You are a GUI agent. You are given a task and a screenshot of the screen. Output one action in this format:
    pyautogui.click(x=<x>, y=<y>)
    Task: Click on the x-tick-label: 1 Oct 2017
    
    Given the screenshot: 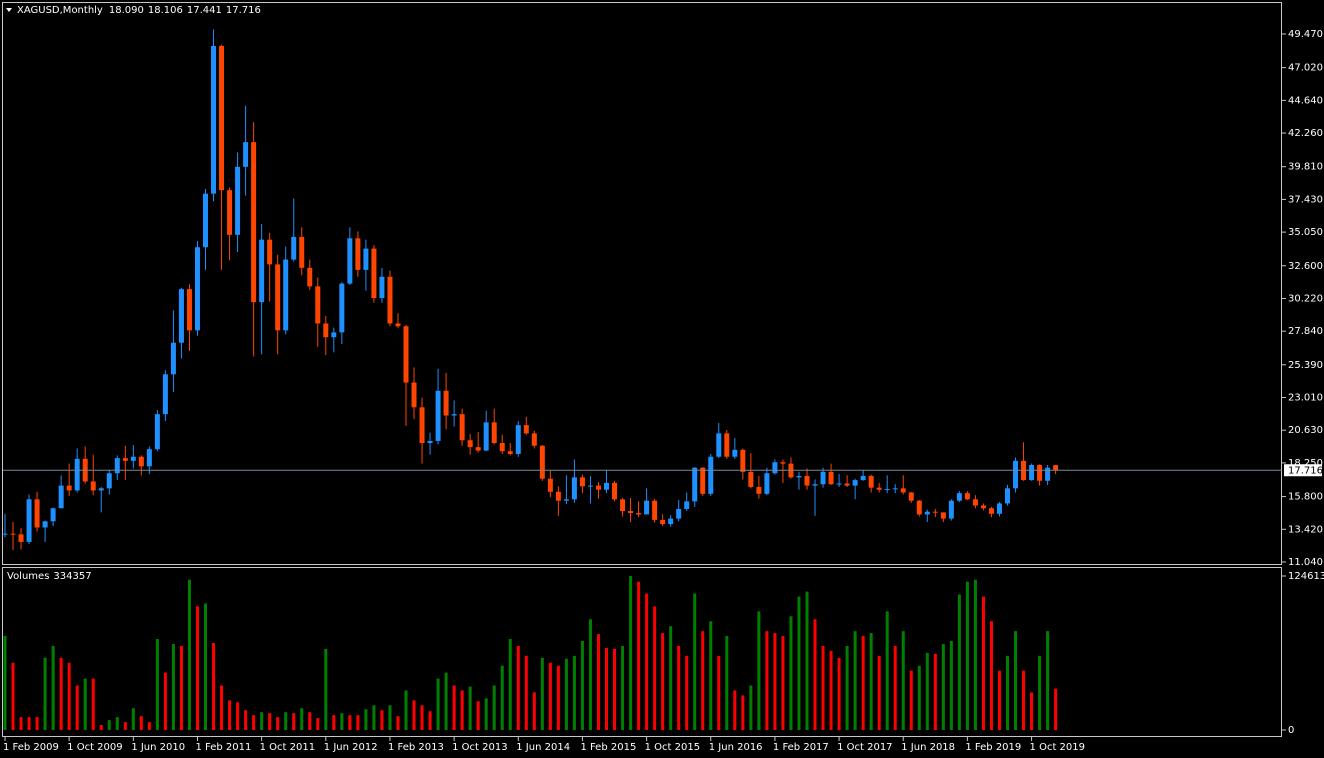 What is the action you would take?
    pyautogui.click(x=864, y=747)
    